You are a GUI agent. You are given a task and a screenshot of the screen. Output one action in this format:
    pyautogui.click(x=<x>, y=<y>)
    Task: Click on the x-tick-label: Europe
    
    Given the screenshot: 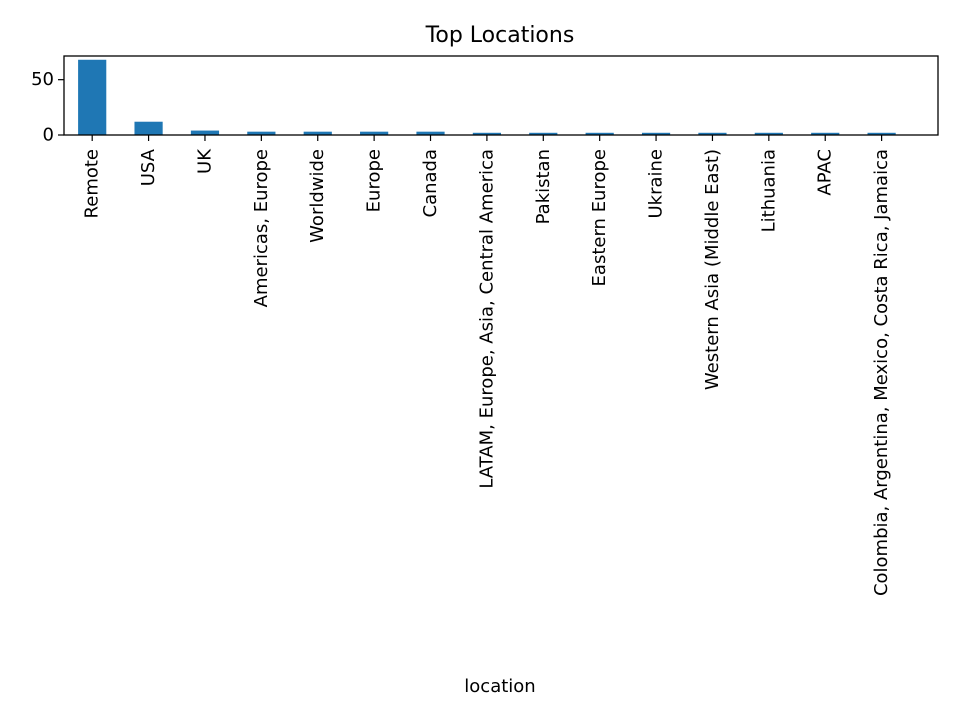 What is the action you would take?
    pyautogui.click(x=374, y=180)
    